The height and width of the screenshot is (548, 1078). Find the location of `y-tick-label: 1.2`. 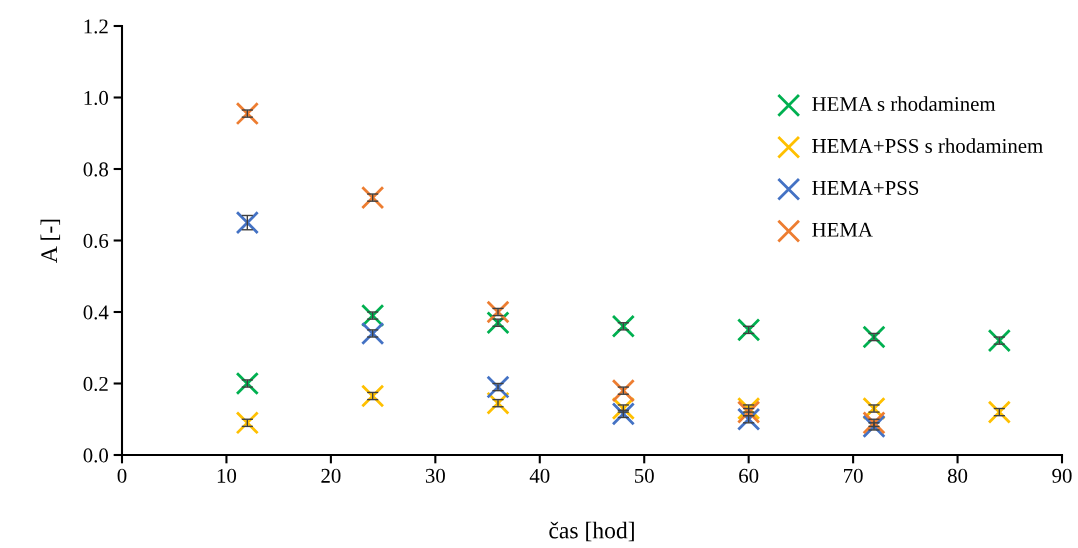

y-tick-label: 1.2 is located at coordinates (96, 26).